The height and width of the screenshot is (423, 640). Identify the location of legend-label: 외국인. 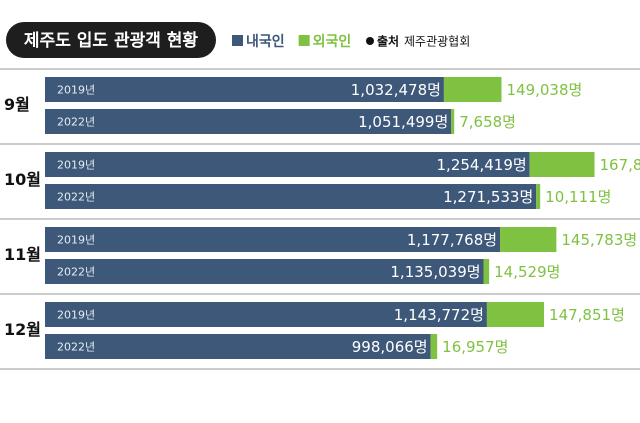
(332, 41).